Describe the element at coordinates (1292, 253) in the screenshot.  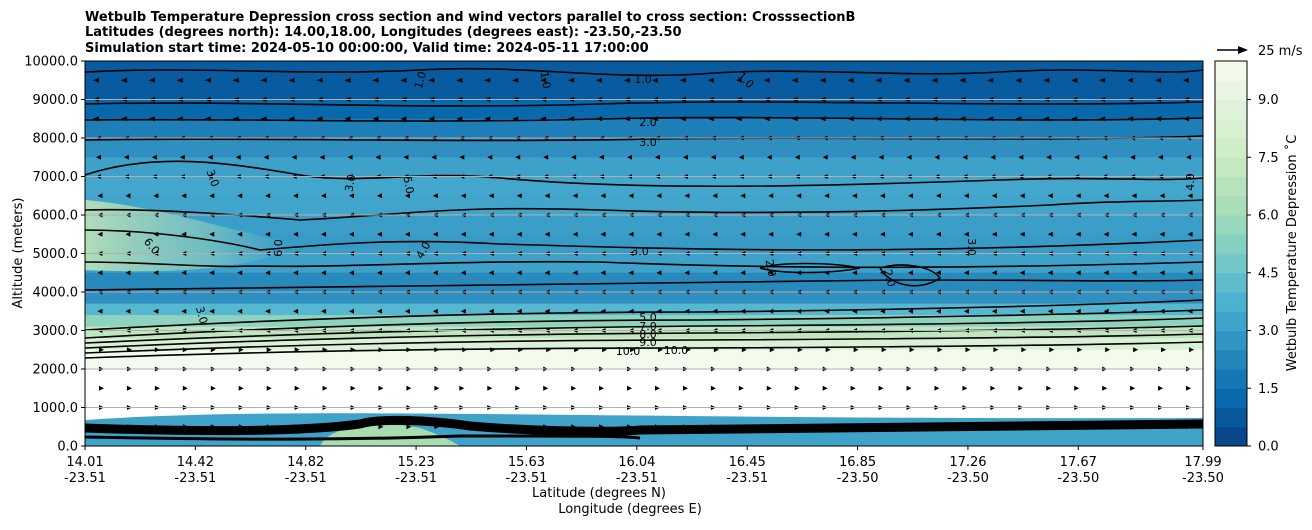
I see `colorbar-label: Wetbulb Temperature Depression ˚C` at that location.